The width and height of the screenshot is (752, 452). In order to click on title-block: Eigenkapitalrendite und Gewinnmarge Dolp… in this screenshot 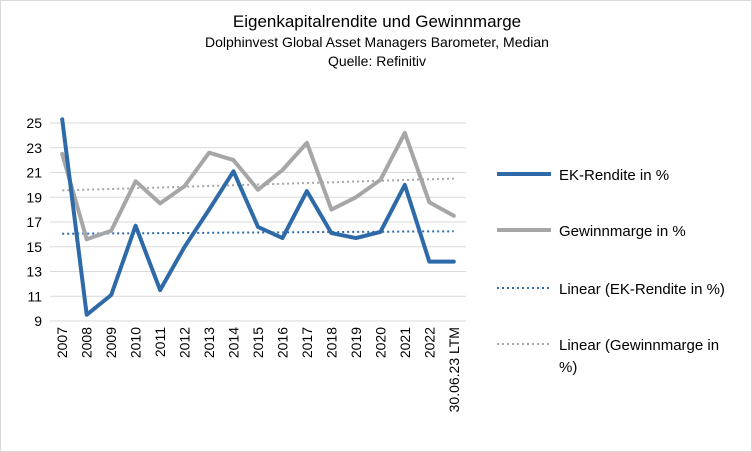, I will do `click(376, 41)`.